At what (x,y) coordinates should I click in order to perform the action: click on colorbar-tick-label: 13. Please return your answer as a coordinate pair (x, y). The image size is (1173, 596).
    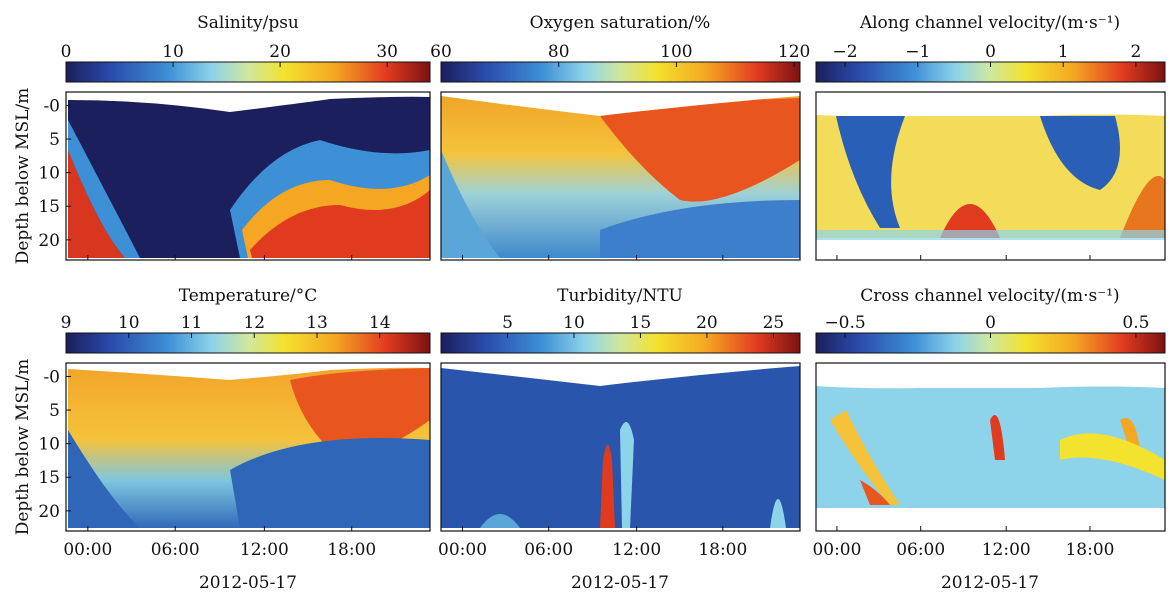
    Looking at the image, I should click on (317, 323).